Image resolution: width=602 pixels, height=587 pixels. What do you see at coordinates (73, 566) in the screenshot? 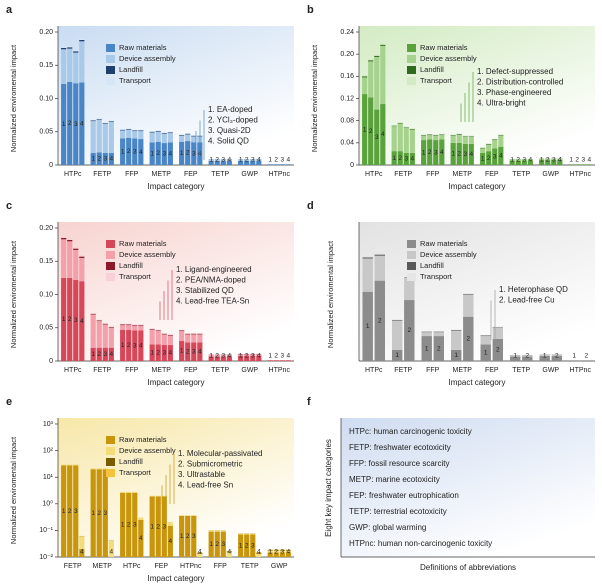
I see `x-tick-label: FETP` at bounding box center [73, 566].